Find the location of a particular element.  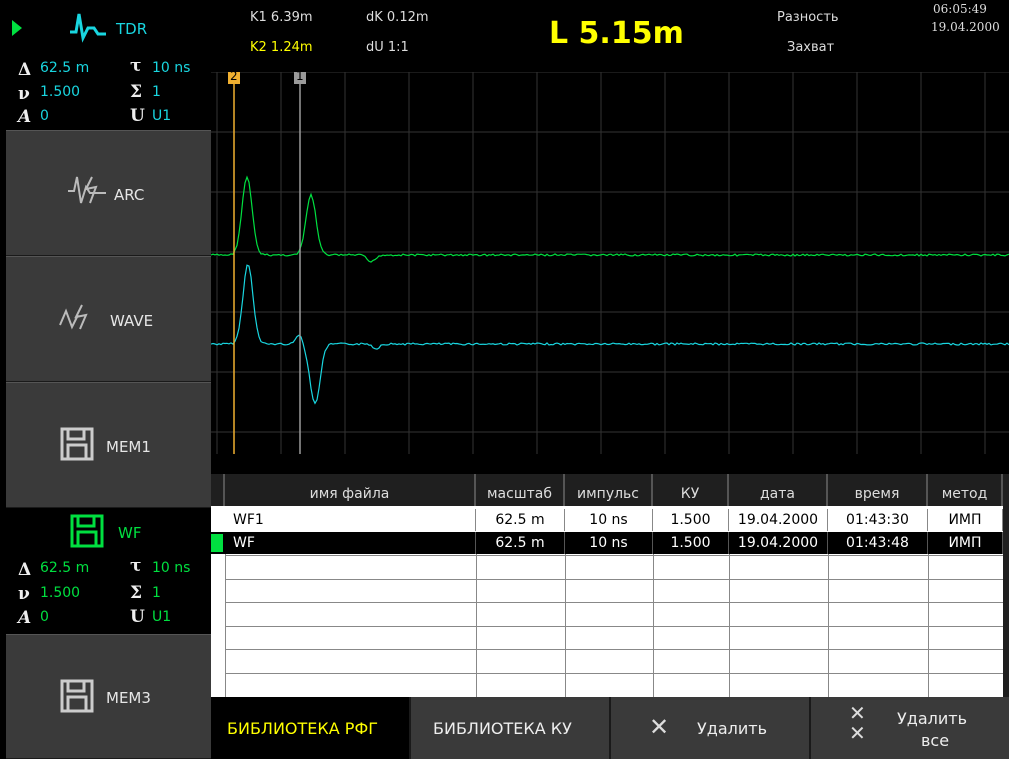

library-ku-label: БИБЛИОТЕКА КУ is located at coordinates (502, 728).